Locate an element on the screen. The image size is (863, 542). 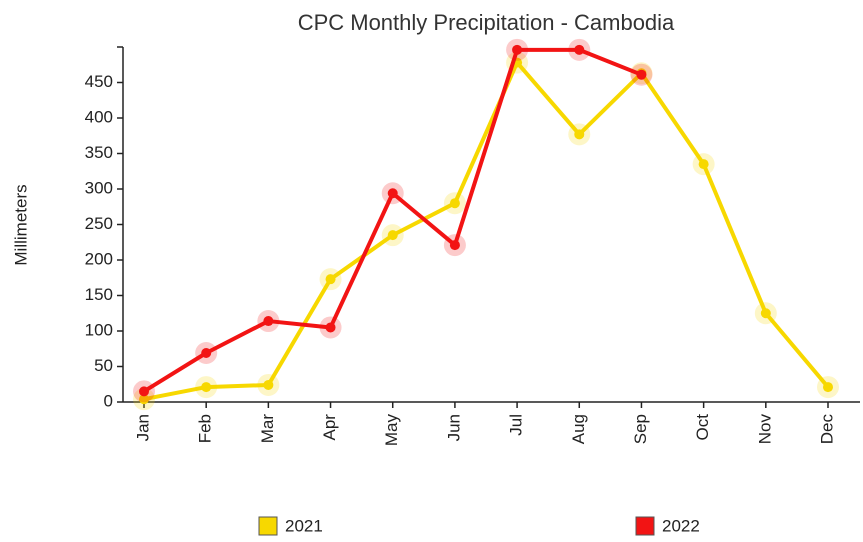
y-axis-label: Millimeters is located at coordinates (20, 224).